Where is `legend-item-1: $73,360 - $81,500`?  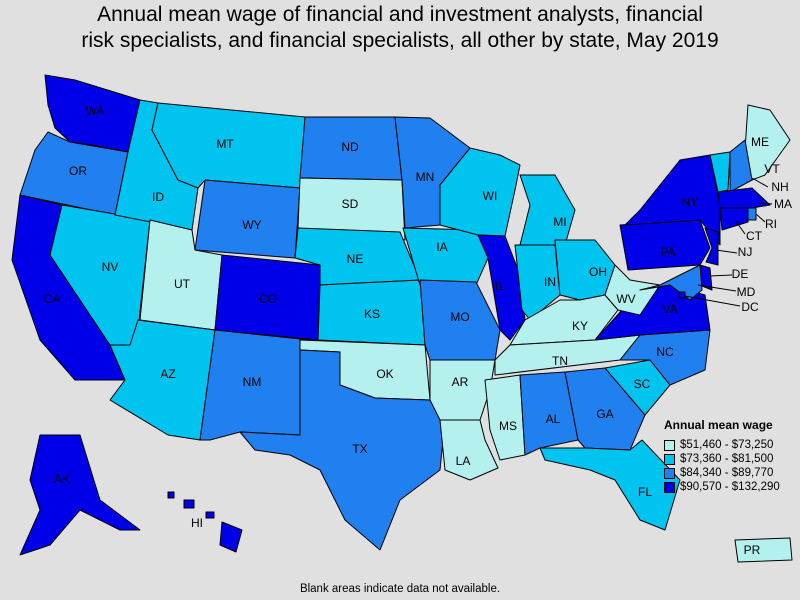
legend-item-1: $73,360 - $81,500 is located at coordinates (732, 459).